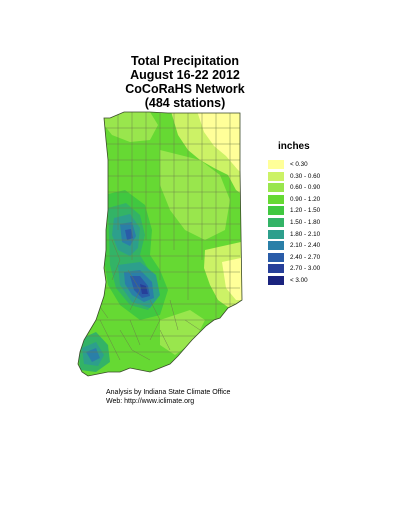  Describe the element at coordinates (305, 269) in the screenshot. I see `legend-label: 2.70 - 3.00` at that location.